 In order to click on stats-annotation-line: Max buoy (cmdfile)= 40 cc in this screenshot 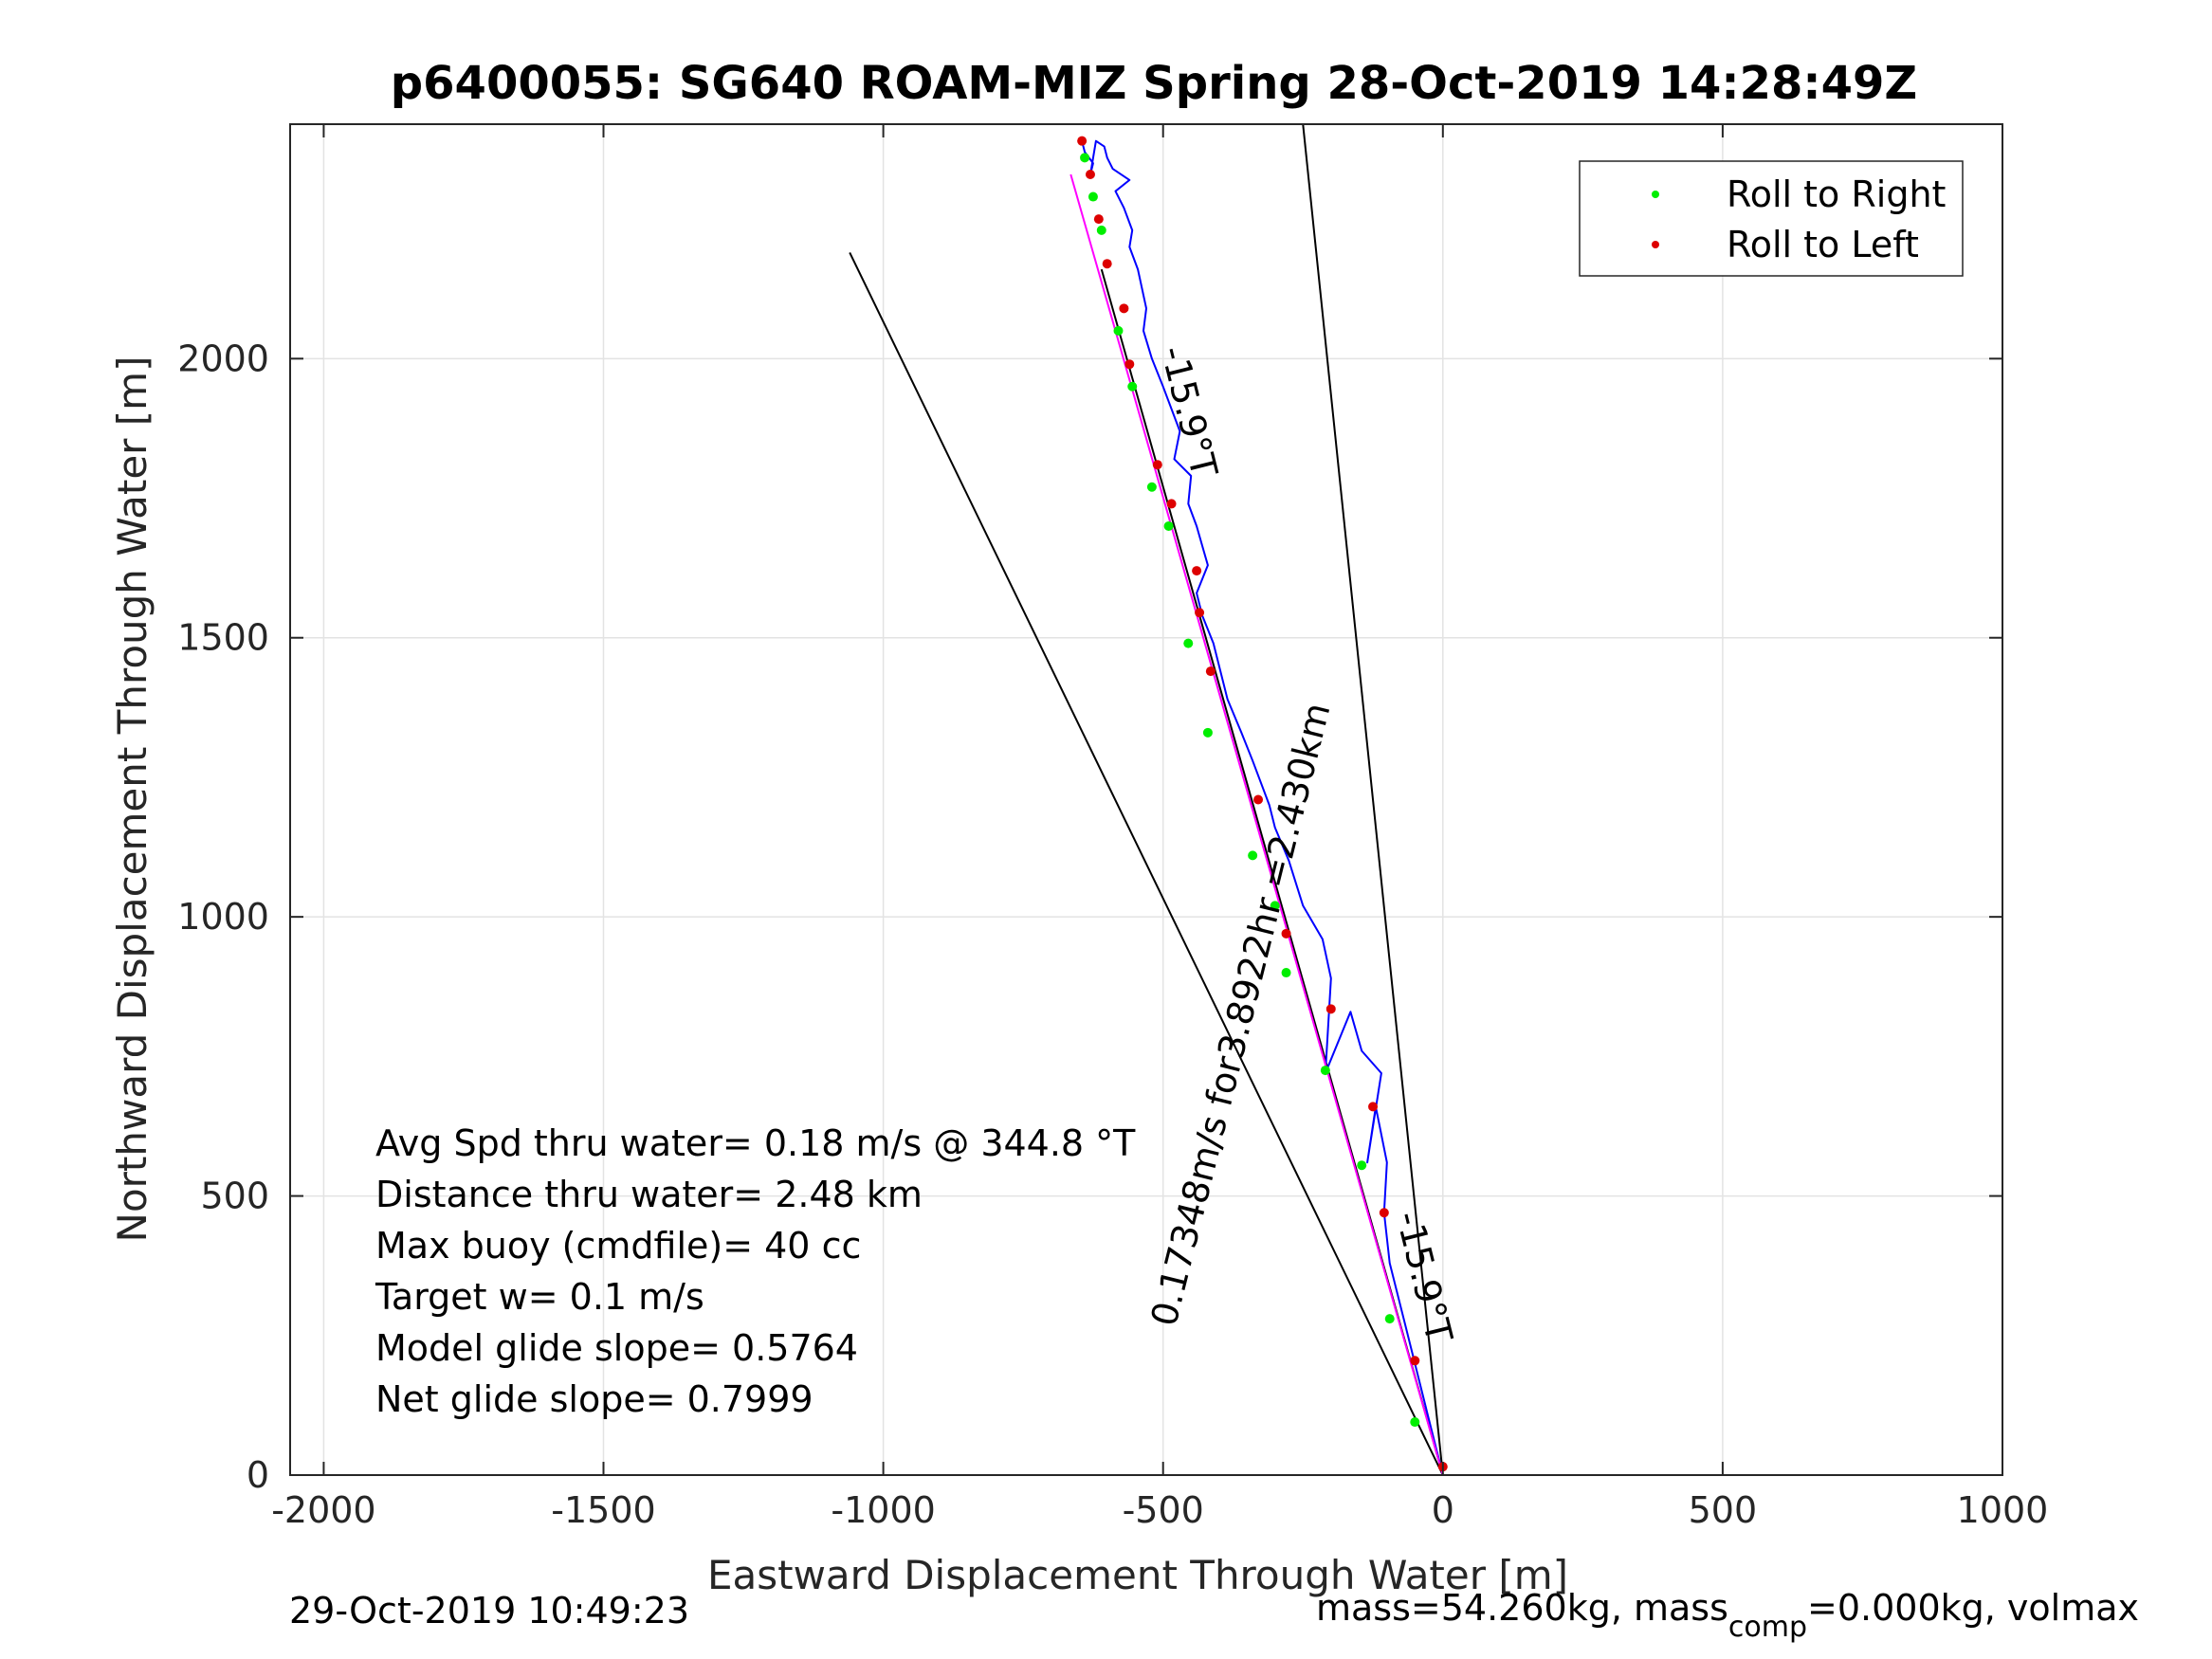, I will do `click(618, 1246)`.